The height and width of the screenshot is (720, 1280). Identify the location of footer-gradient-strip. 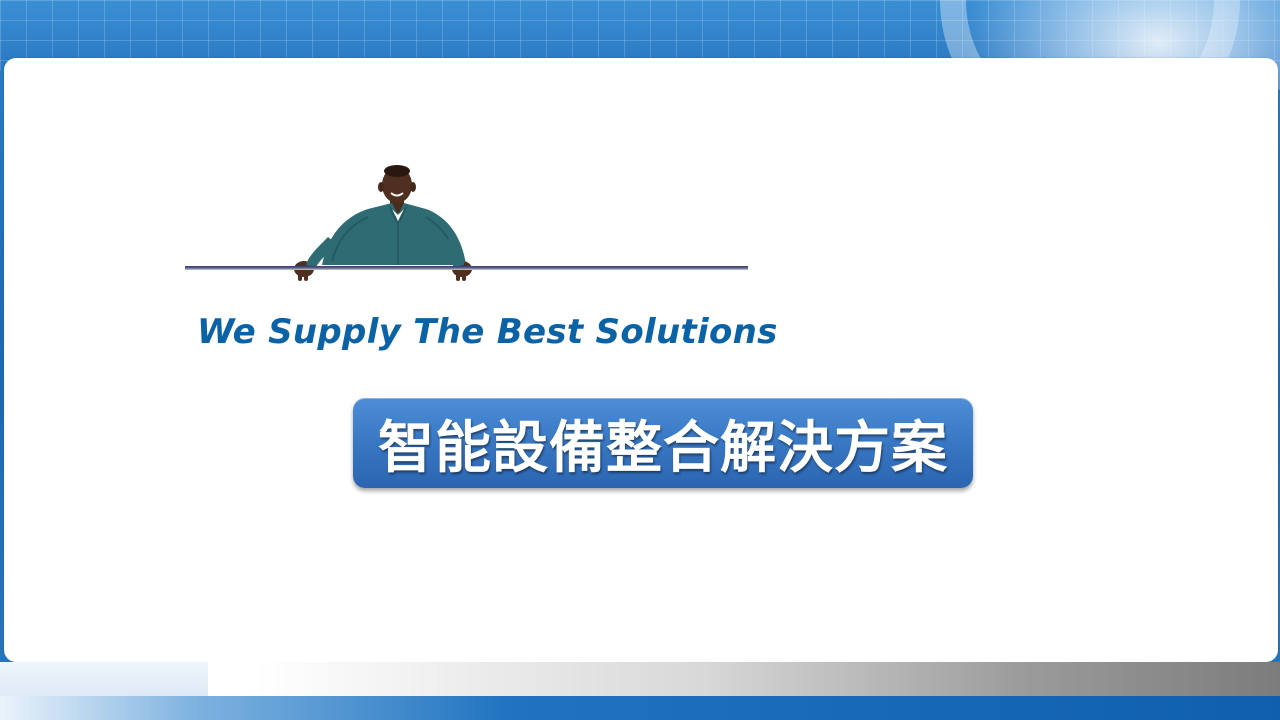
(640, 679).